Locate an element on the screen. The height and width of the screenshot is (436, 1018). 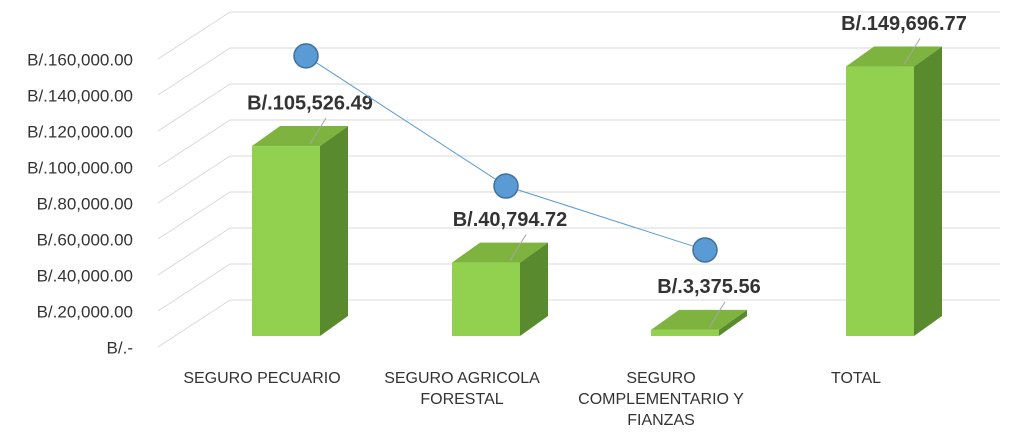
x-tick-label: SEGURO PECUARIO is located at coordinates (262, 378).